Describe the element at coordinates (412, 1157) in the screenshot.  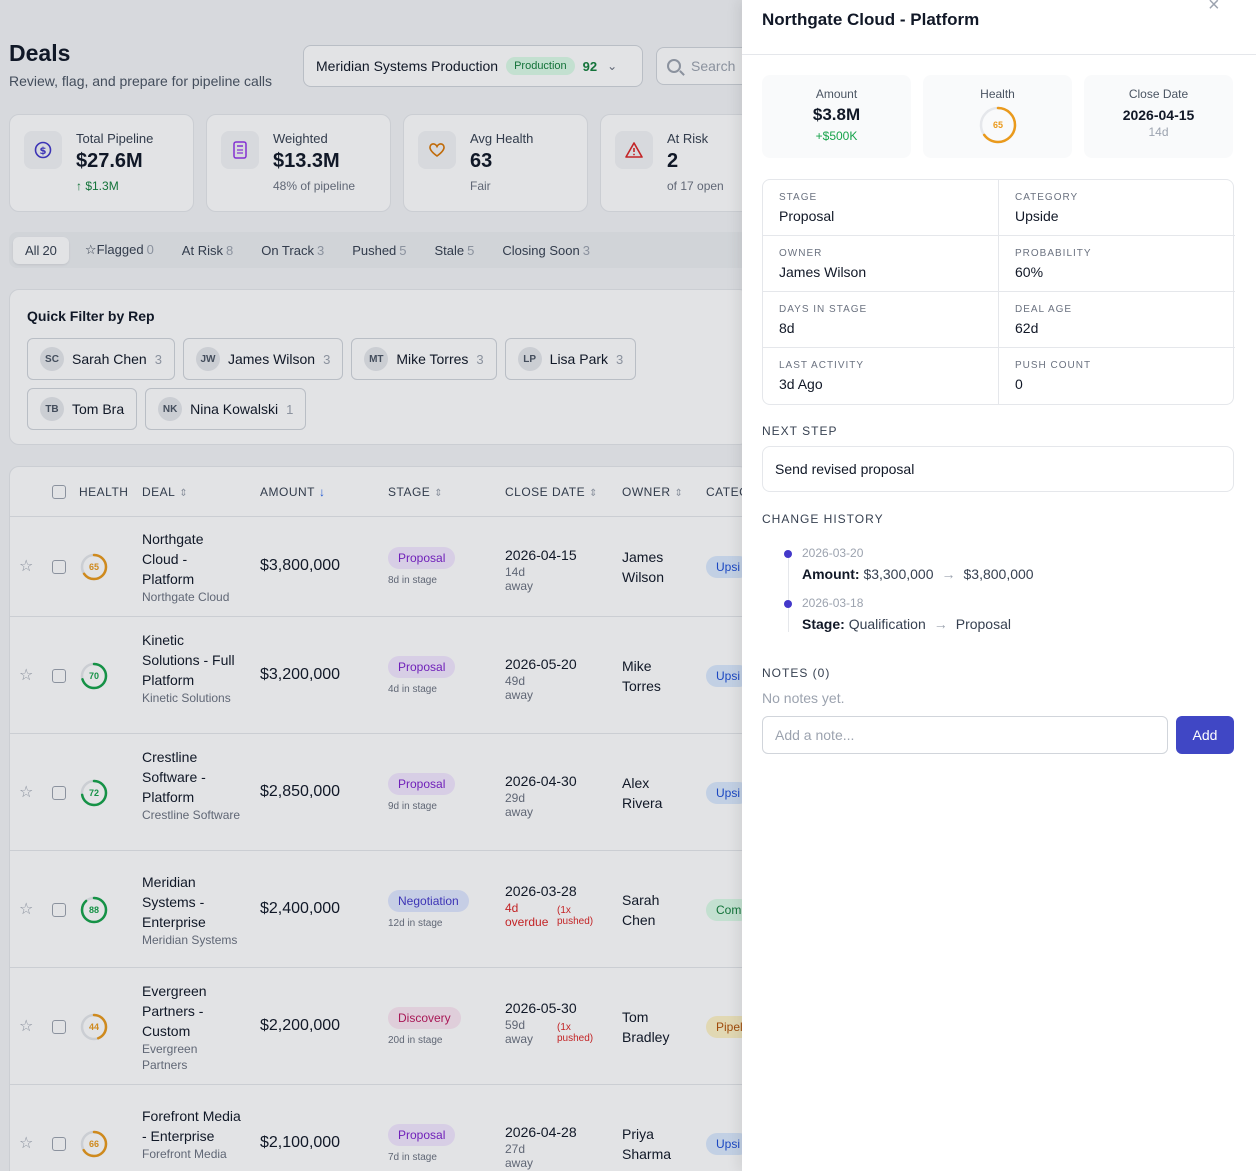
I see `days-in-stage: 7d in stage` at that location.